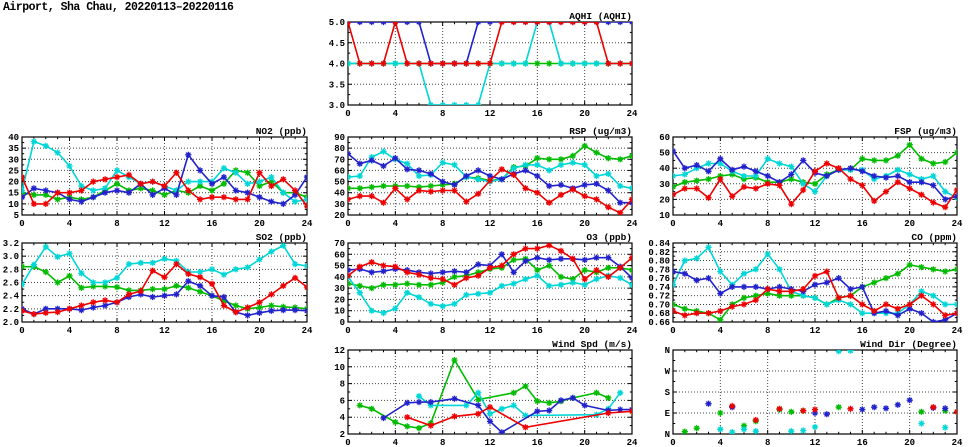 This screenshot has height=447, width=975. I want to click on axis-label: 0.82, so click(659, 253).